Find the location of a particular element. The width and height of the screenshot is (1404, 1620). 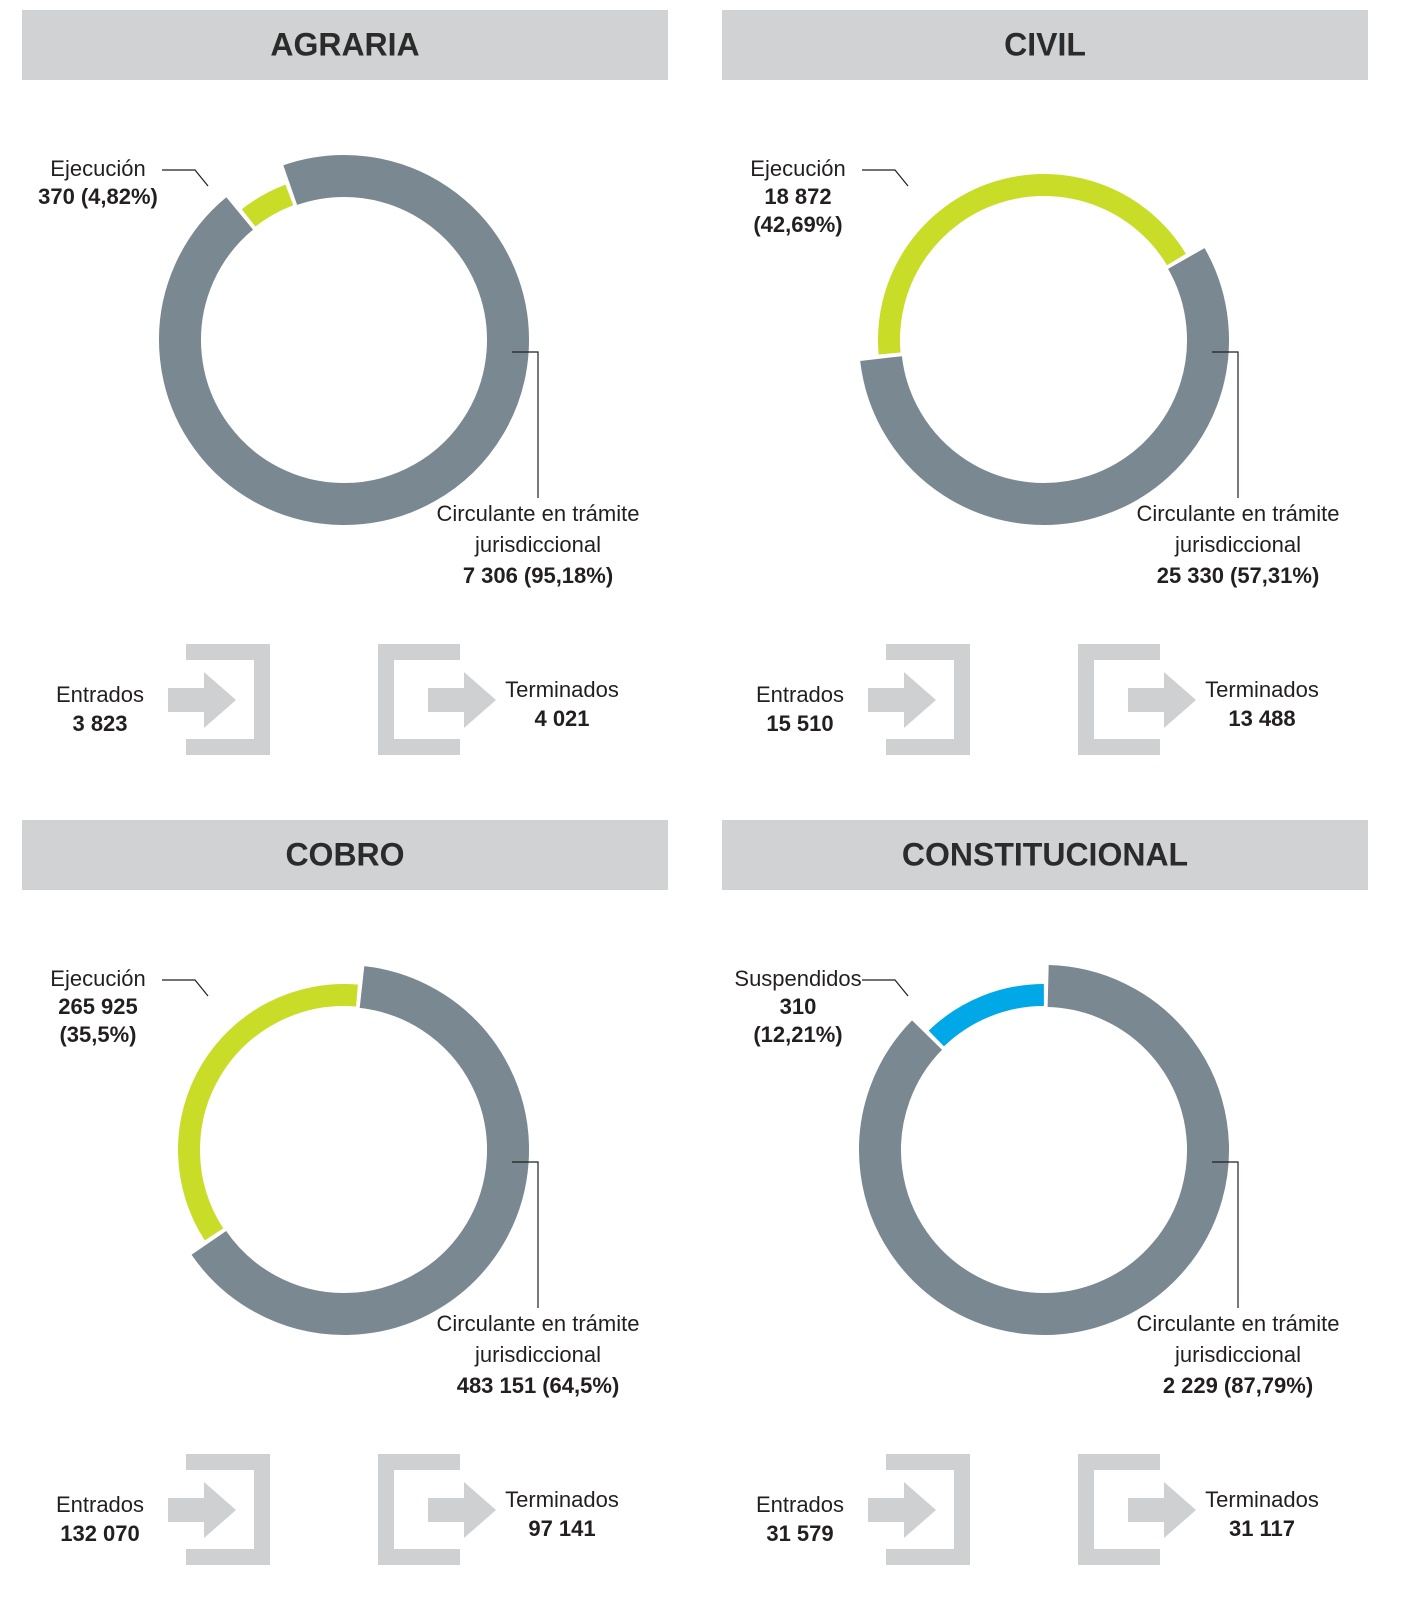

panel-title: CONSTITUCIONAL is located at coordinates (1045, 854).